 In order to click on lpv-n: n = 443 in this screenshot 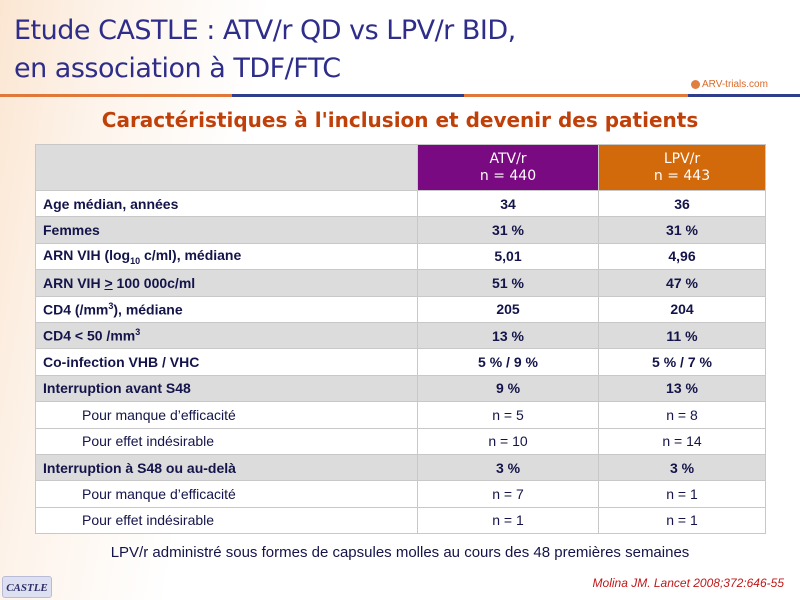, I will do `click(682, 175)`.